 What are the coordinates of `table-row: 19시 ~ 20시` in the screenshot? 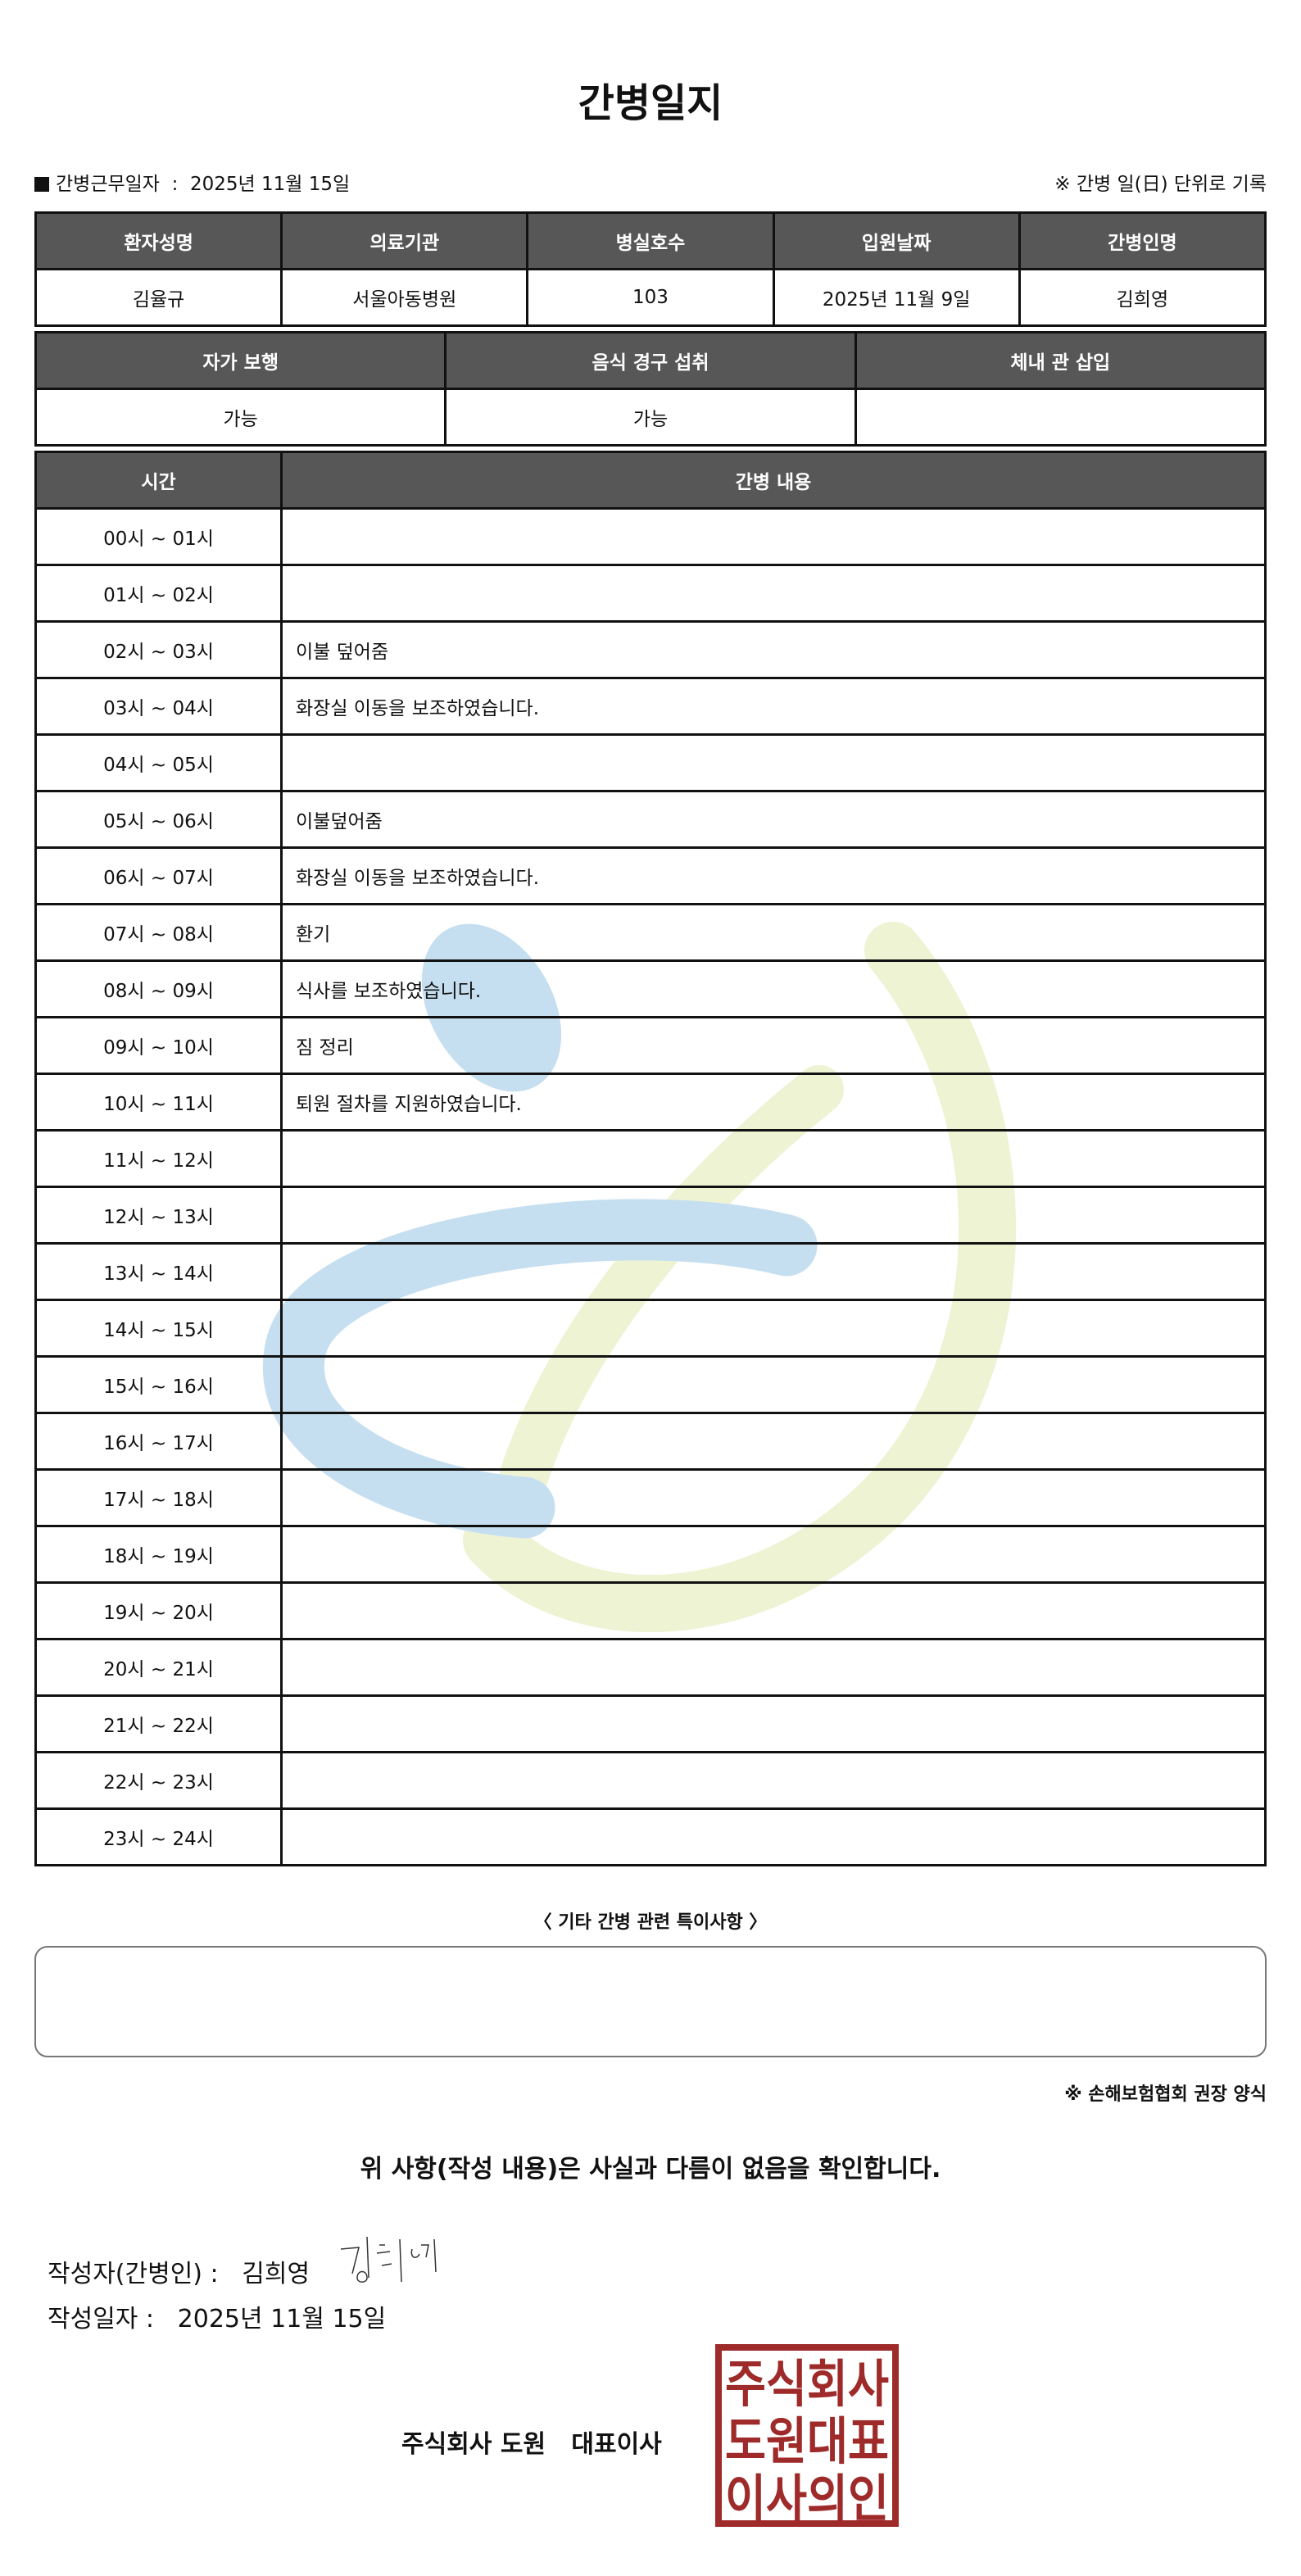 It's located at (650, 1610).